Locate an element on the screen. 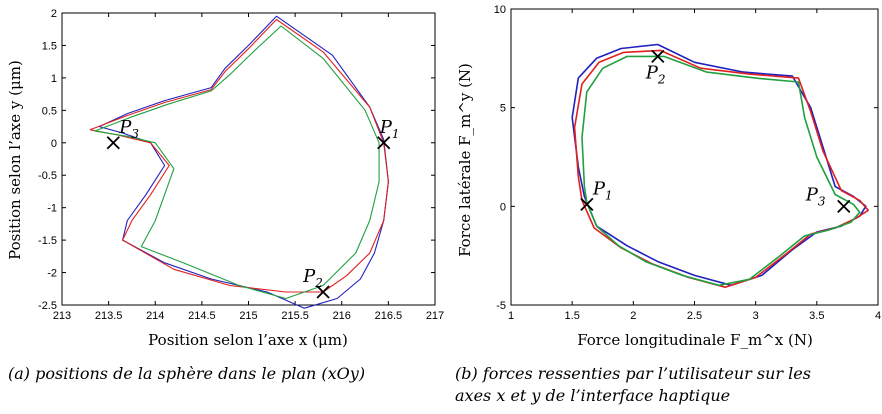  chart-a-ylabel: Position selon l’axe y (μm) is located at coordinates (15, 160).